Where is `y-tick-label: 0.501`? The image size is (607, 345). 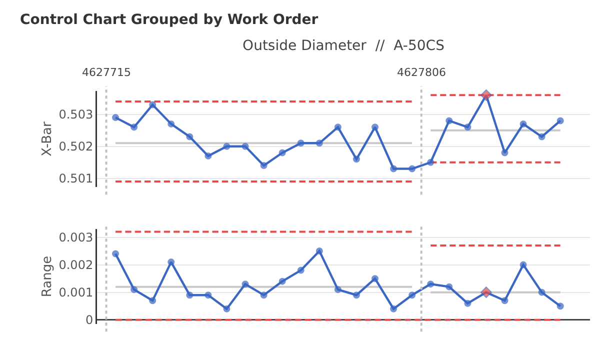 y-tick-label: 0.501 is located at coordinates (76, 179).